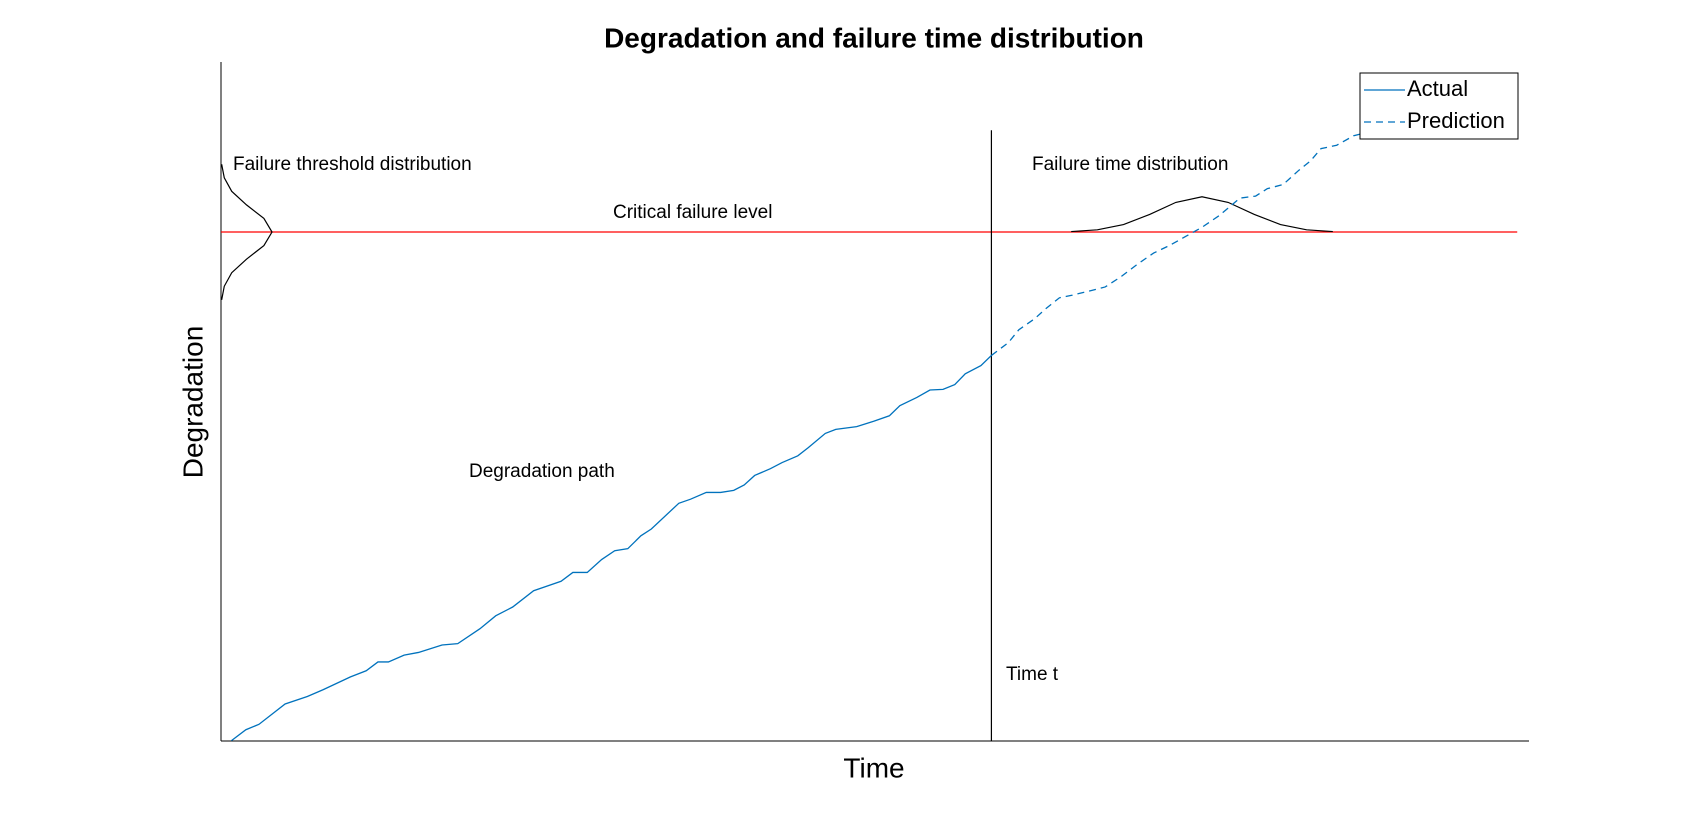  I want to click on x-axis-label: Time, so click(873, 767).